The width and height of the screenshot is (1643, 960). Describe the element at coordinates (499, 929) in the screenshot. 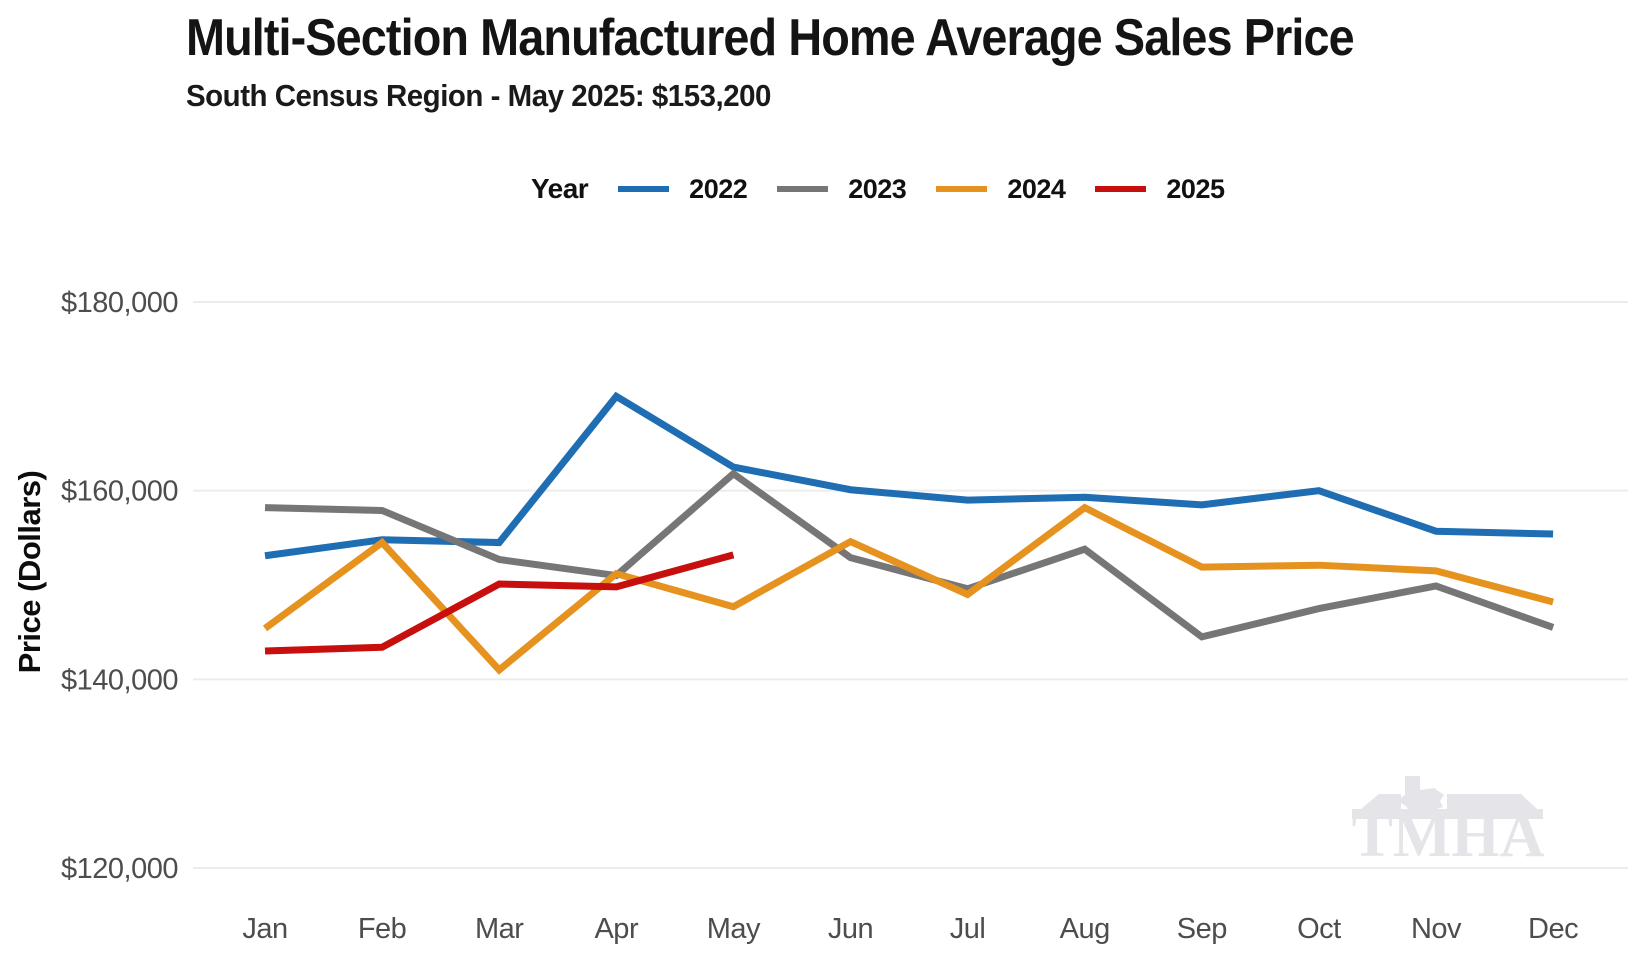

I see `x-tick-Mar: Mar` at that location.